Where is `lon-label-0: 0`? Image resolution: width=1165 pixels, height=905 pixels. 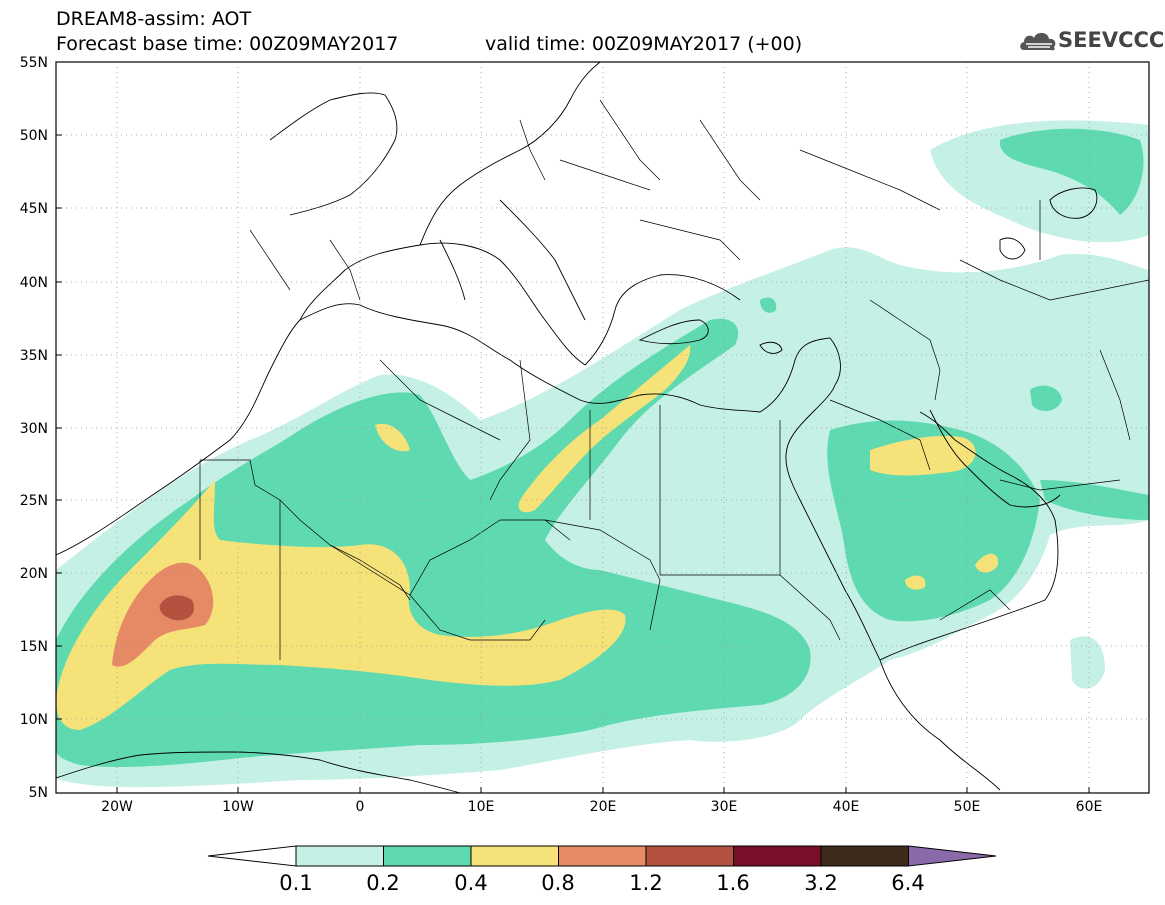
lon-label-0: 0 is located at coordinates (360, 807).